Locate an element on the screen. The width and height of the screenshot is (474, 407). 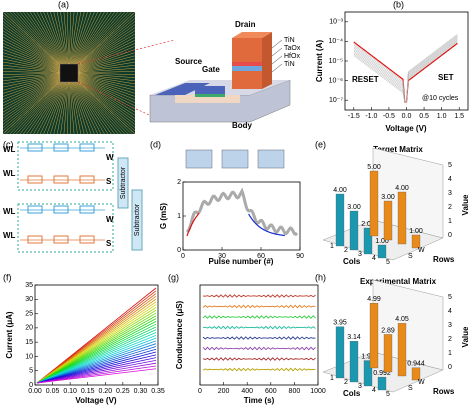
label: TiN is located at coordinates (289, 64).